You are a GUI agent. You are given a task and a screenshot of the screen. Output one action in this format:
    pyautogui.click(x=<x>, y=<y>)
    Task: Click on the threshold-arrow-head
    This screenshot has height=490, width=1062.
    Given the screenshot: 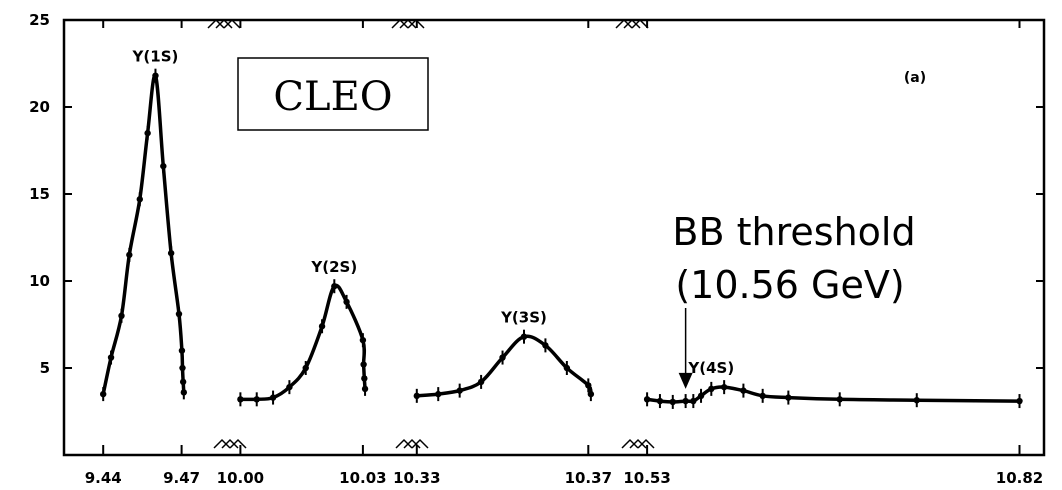 What is the action you would take?
    pyautogui.click(x=685, y=380)
    